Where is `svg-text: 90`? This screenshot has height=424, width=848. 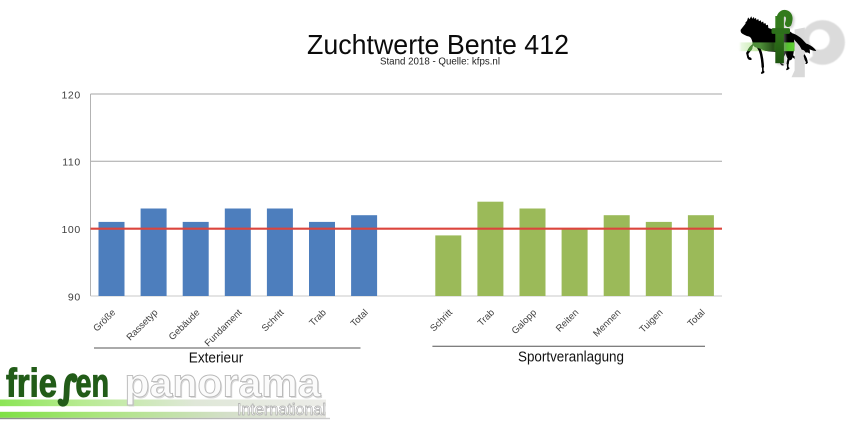 svg-text: 90 is located at coordinates (74, 297).